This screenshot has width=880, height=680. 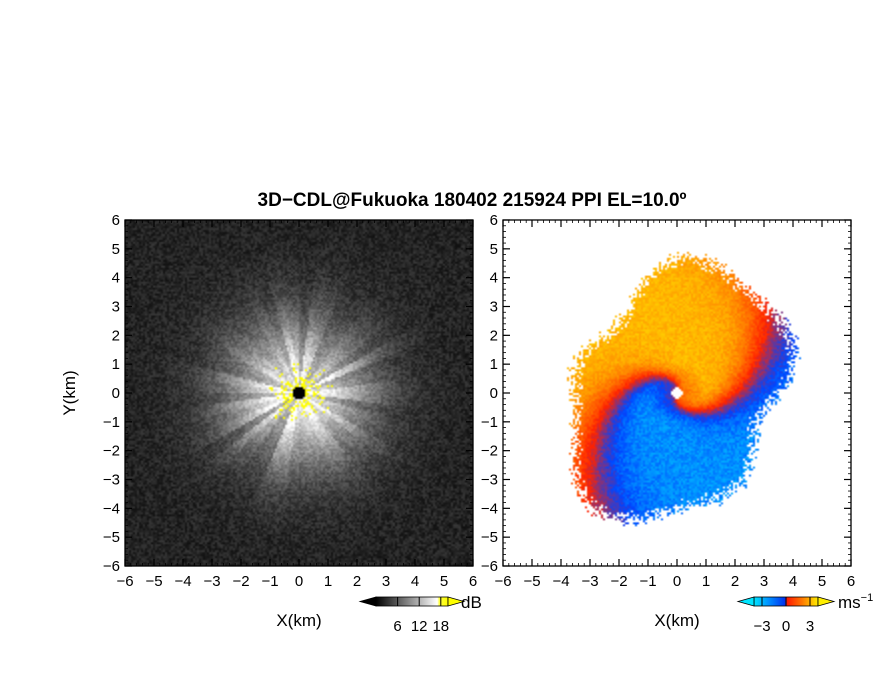 What do you see at coordinates (298, 620) in the screenshot?
I see `left-xlabel: X(km)` at bounding box center [298, 620].